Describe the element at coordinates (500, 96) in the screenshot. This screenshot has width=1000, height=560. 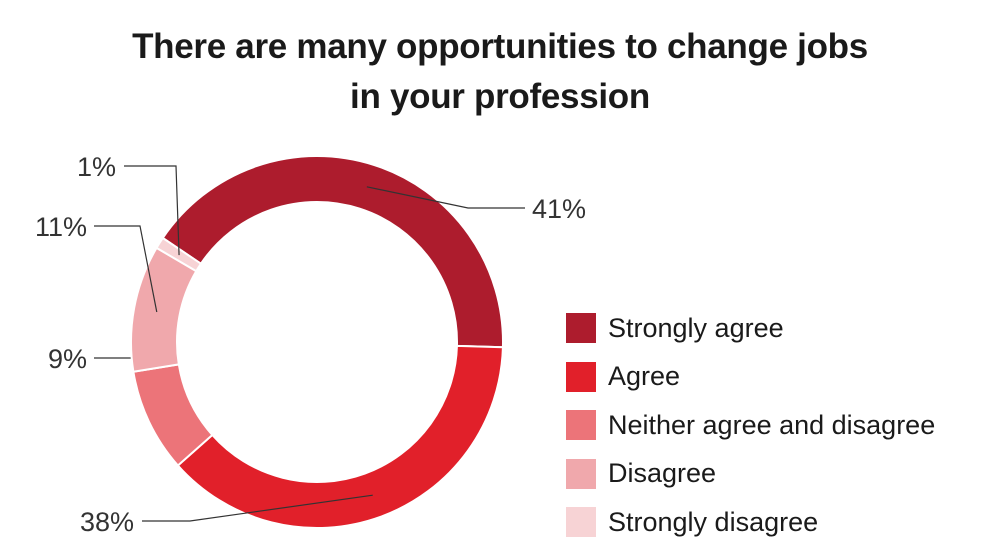
I see `chart-title-line-2: in your profession` at that location.